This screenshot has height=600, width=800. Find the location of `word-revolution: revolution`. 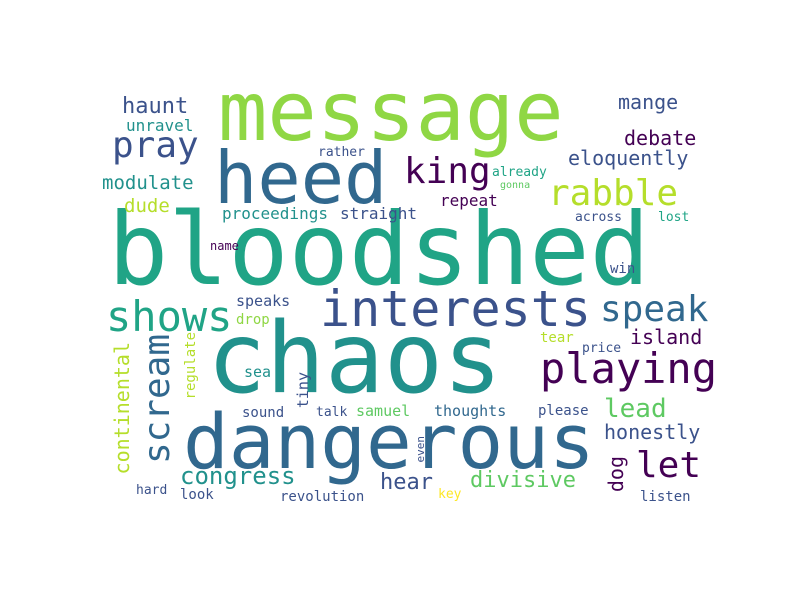

word-revolution: revolution is located at coordinates (322, 497).